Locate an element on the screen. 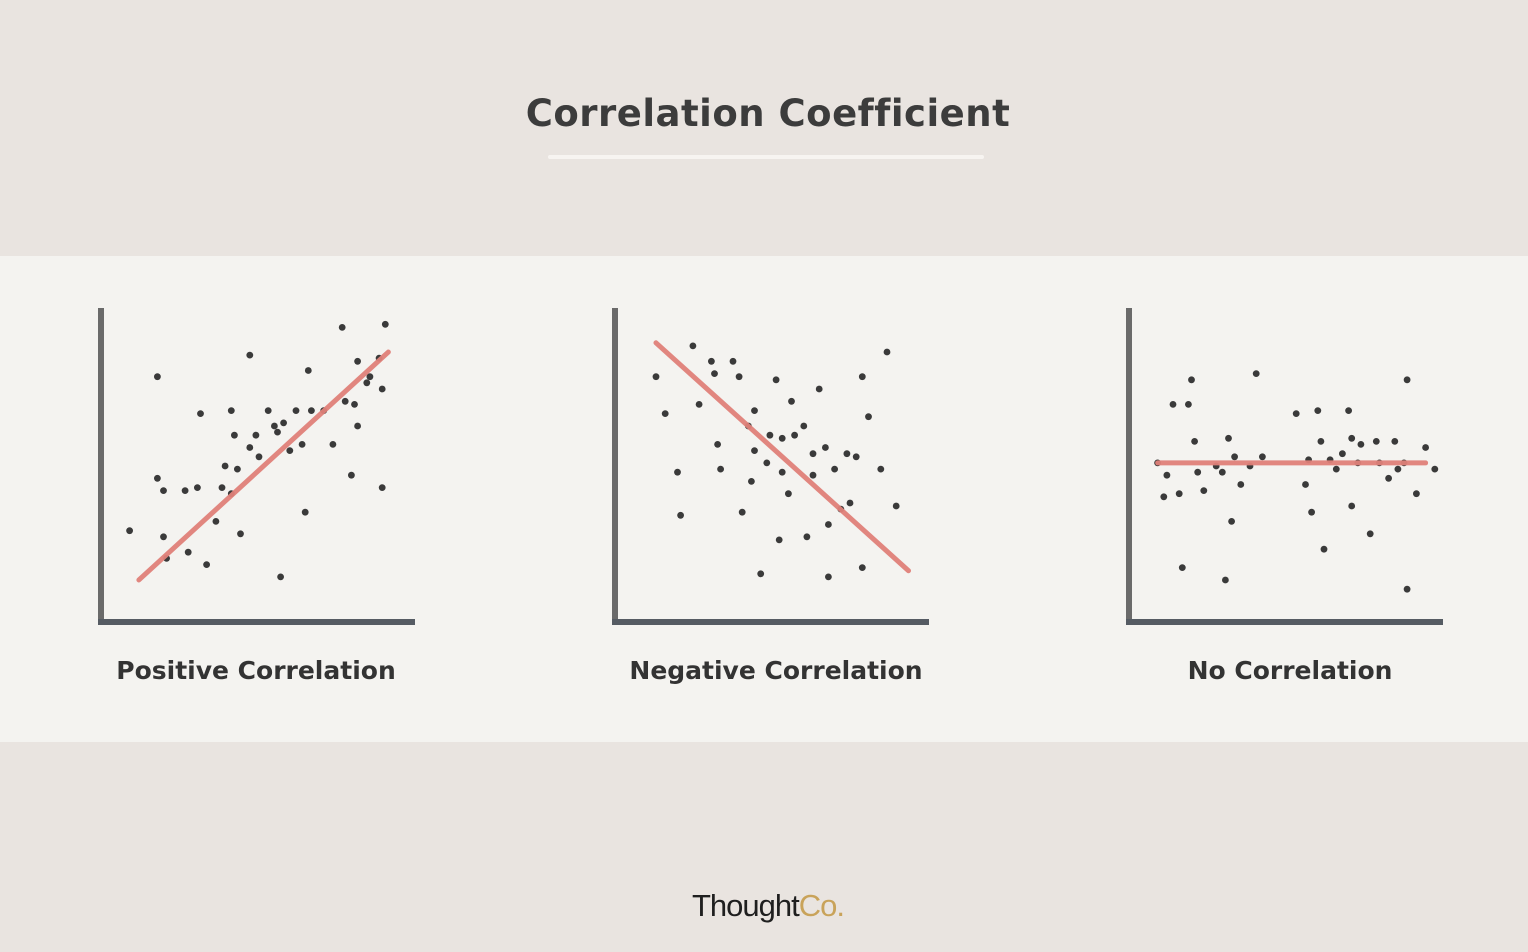 This screenshot has height=952, width=1528. brand-logo: ThoughtCo. is located at coordinates (764, 906).